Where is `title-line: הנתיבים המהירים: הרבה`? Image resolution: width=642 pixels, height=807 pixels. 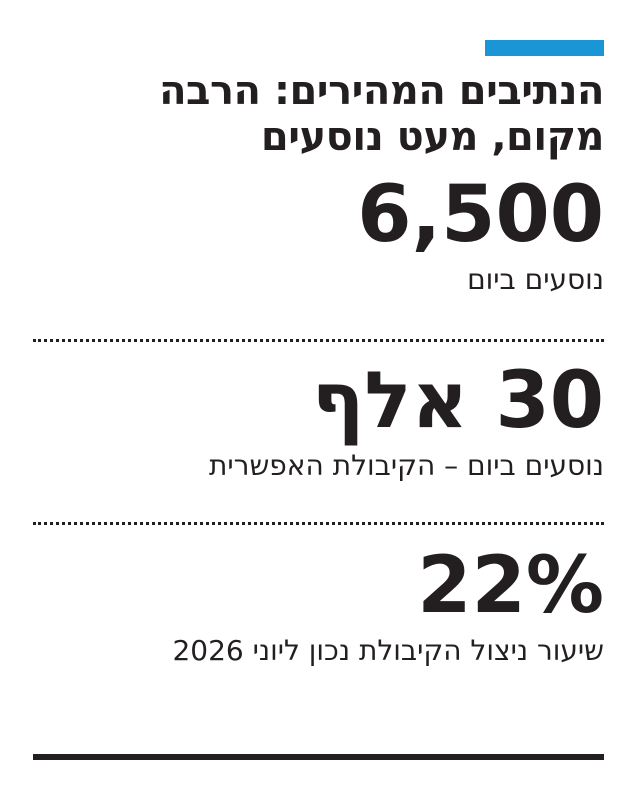 title-line: הנתיבים המהירים: הרבה is located at coordinates (381, 91).